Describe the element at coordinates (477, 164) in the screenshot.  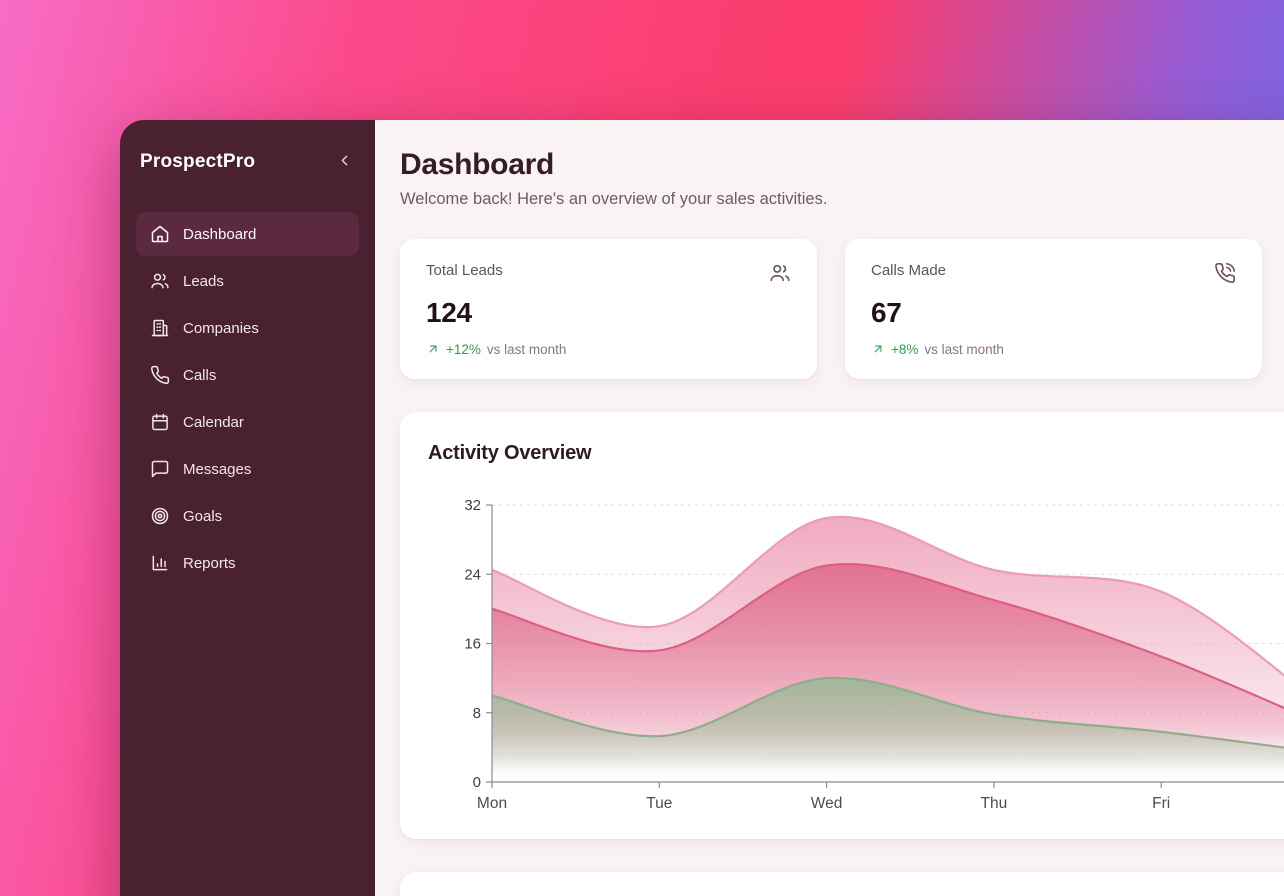
I see `page-title: Dashboard` at that location.